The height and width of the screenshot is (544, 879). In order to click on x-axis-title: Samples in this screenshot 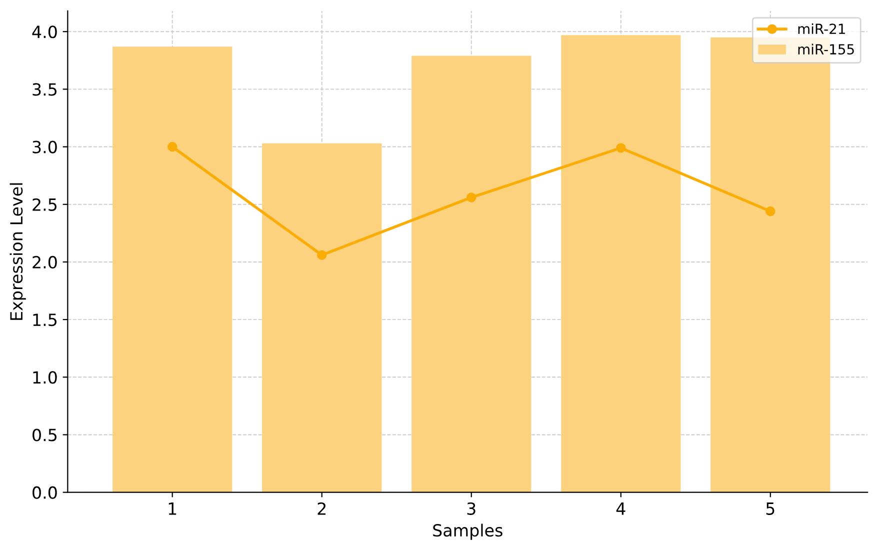, I will do `click(467, 532)`.